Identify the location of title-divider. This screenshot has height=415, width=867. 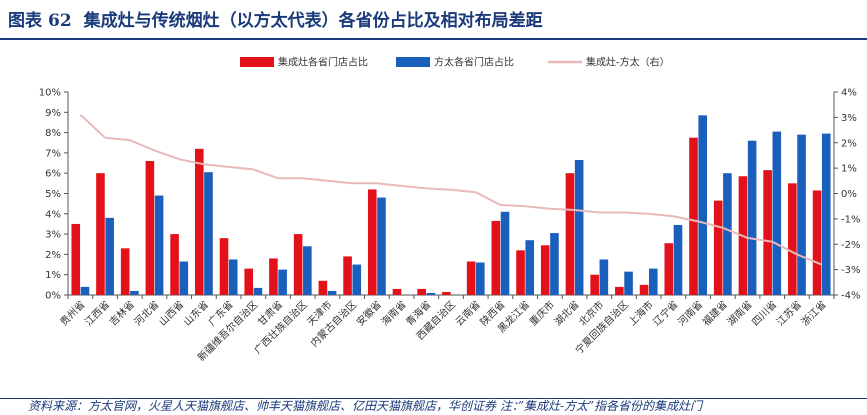
(433, 39).